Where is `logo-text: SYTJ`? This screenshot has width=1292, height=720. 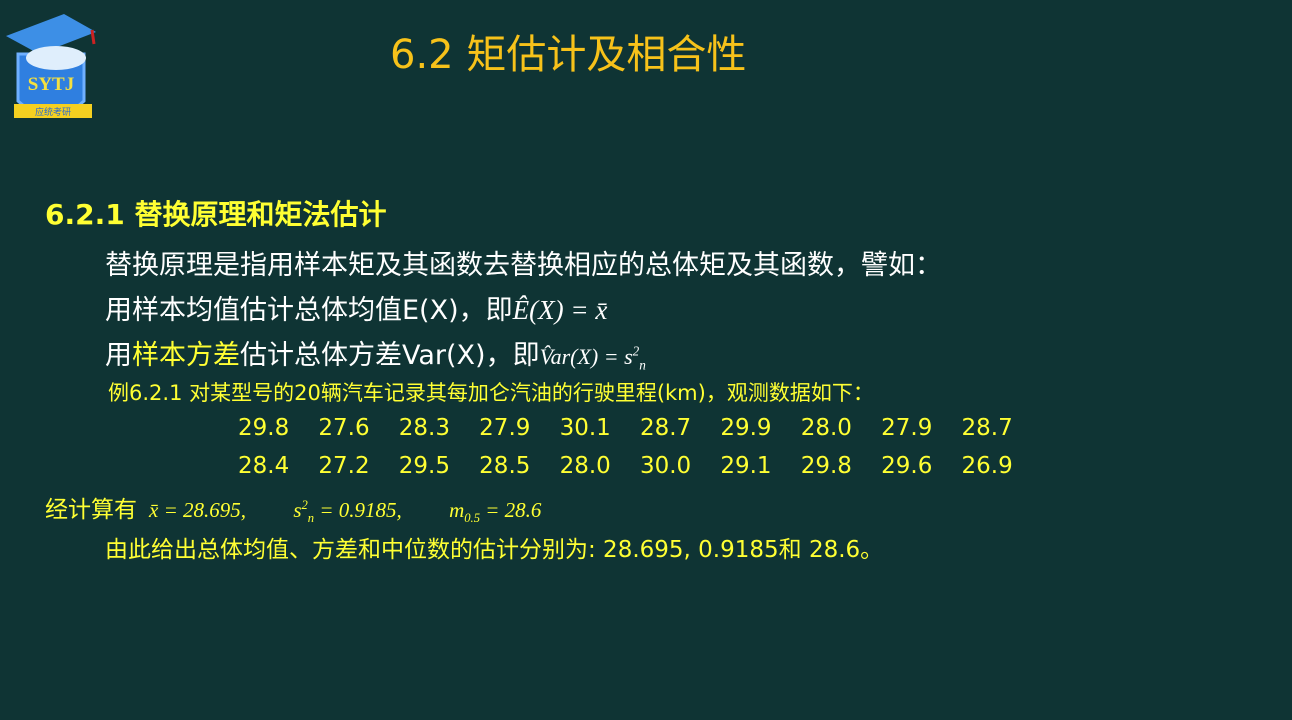 logo-text: SYTJ is located at coordinates (51, 84).